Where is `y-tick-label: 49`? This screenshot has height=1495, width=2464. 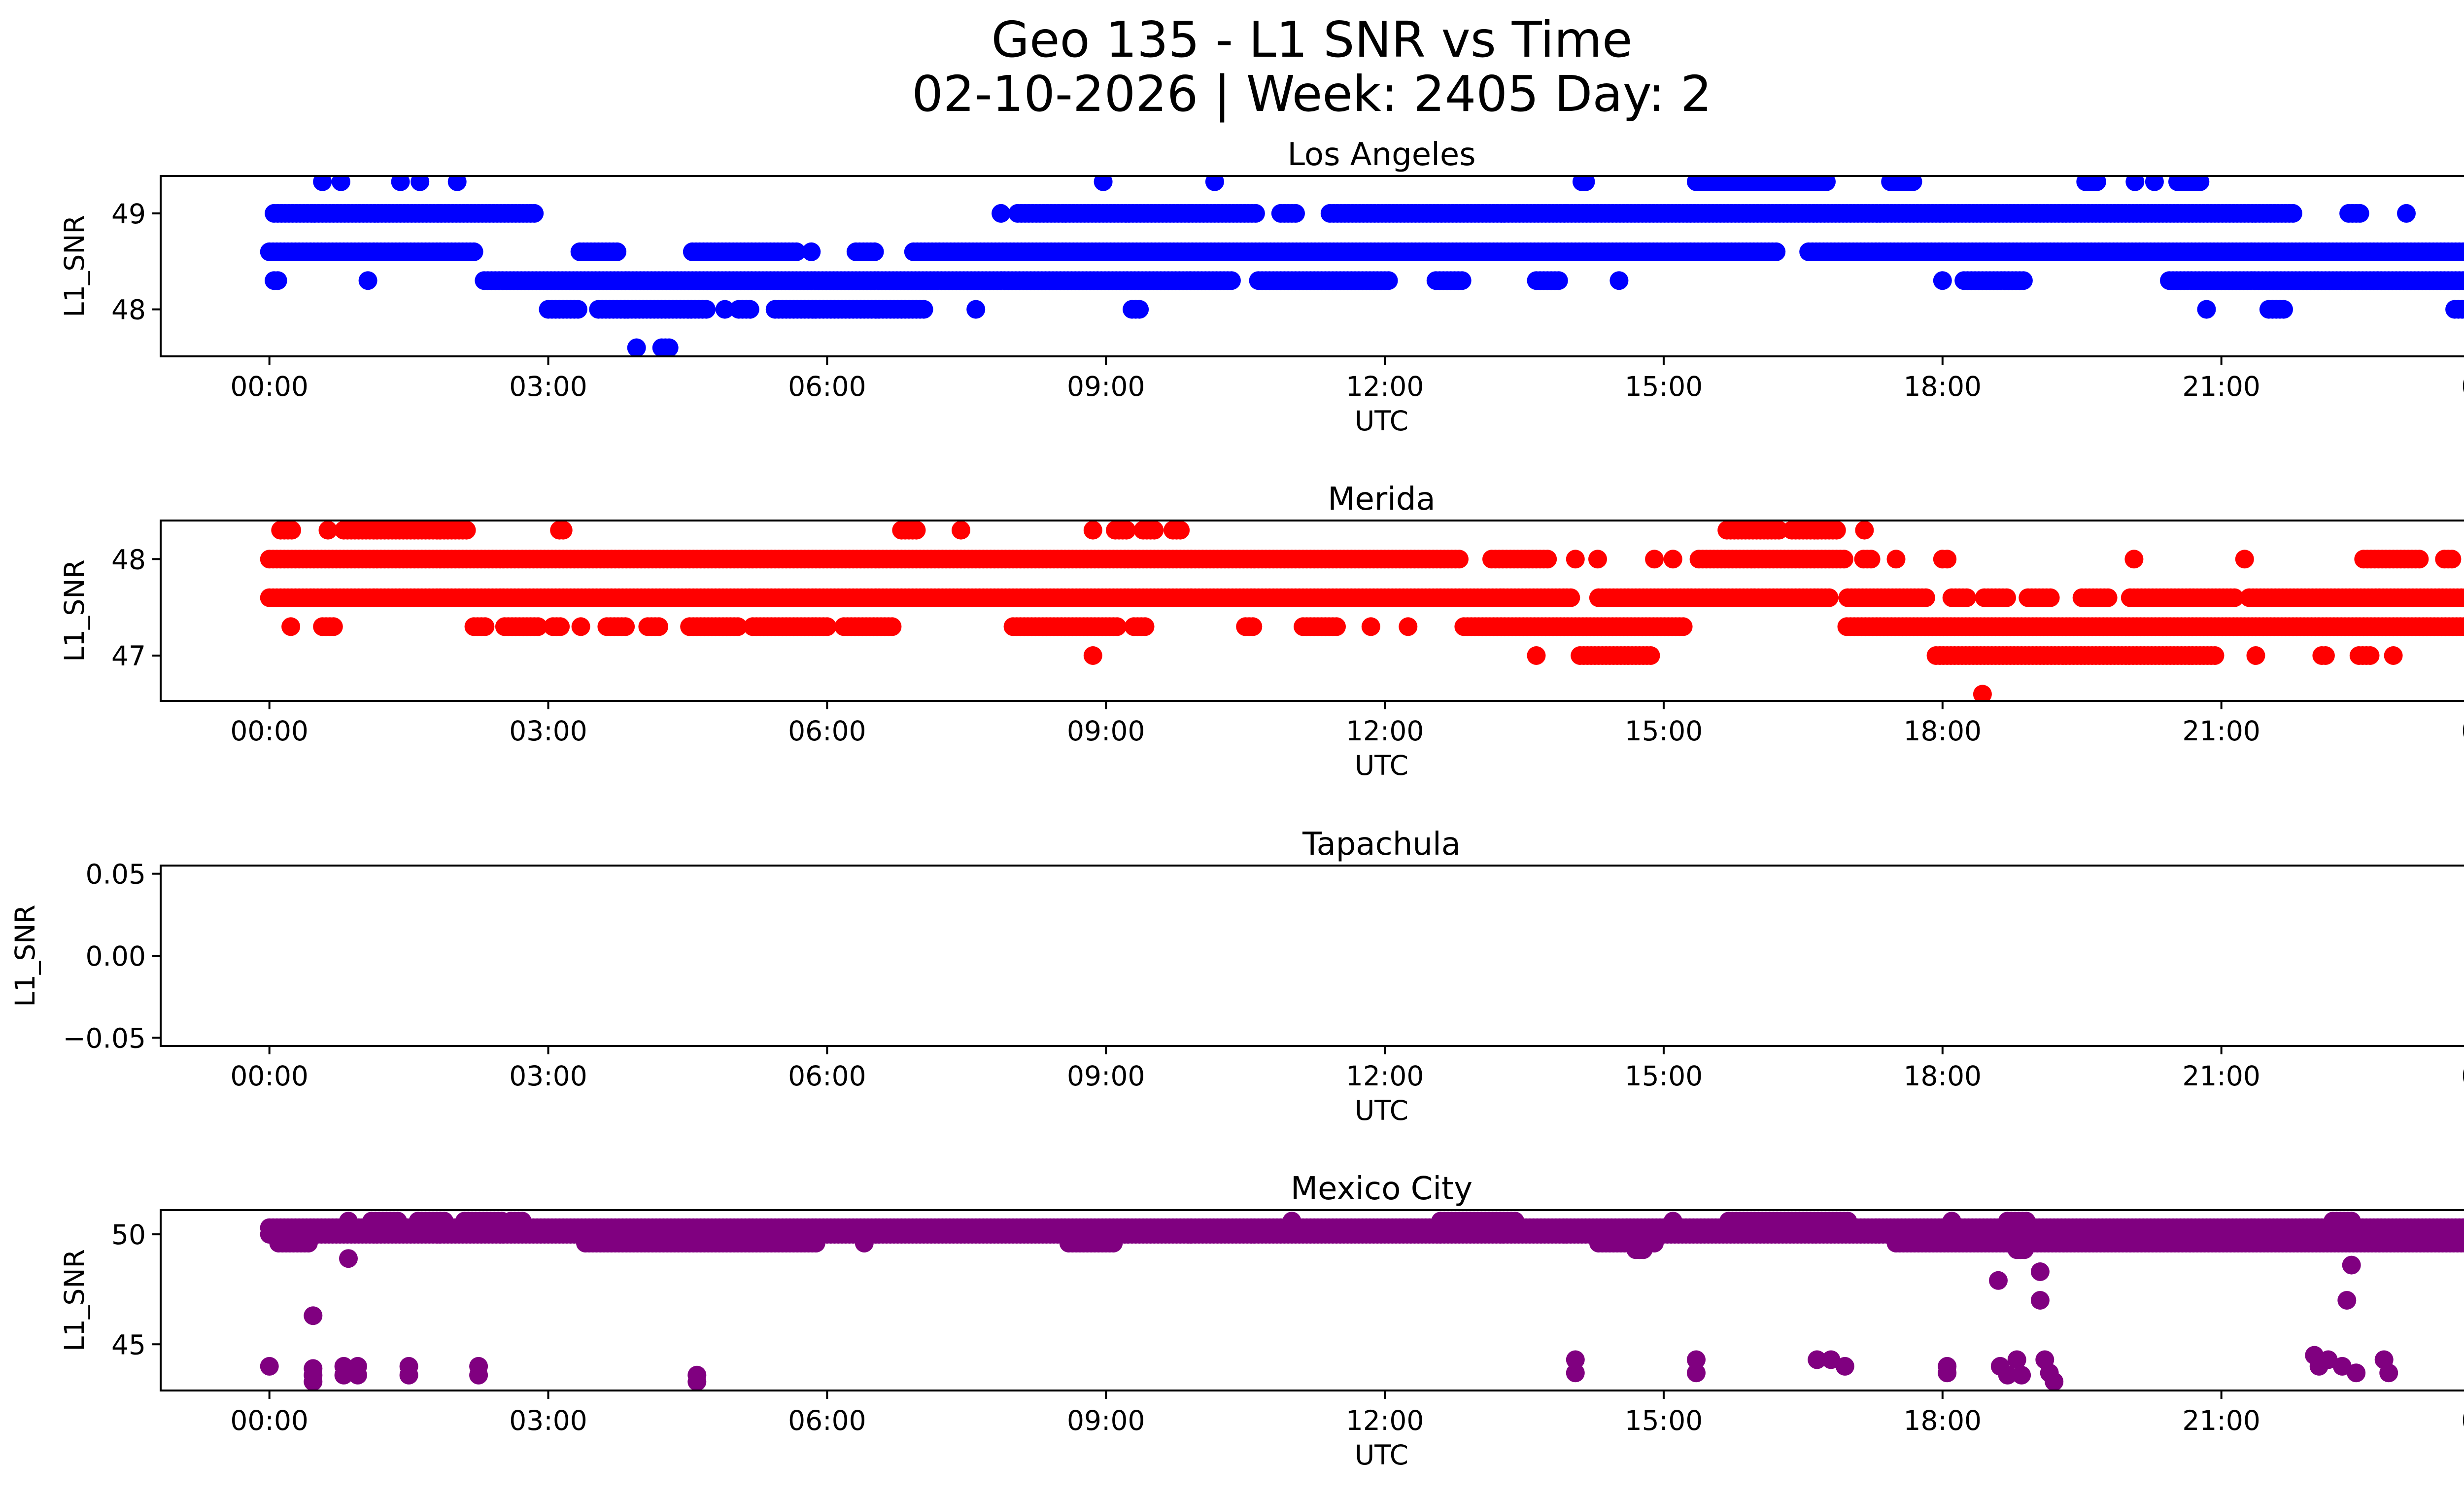
y-tick-label: 49 is located at coordinates (128, 214).